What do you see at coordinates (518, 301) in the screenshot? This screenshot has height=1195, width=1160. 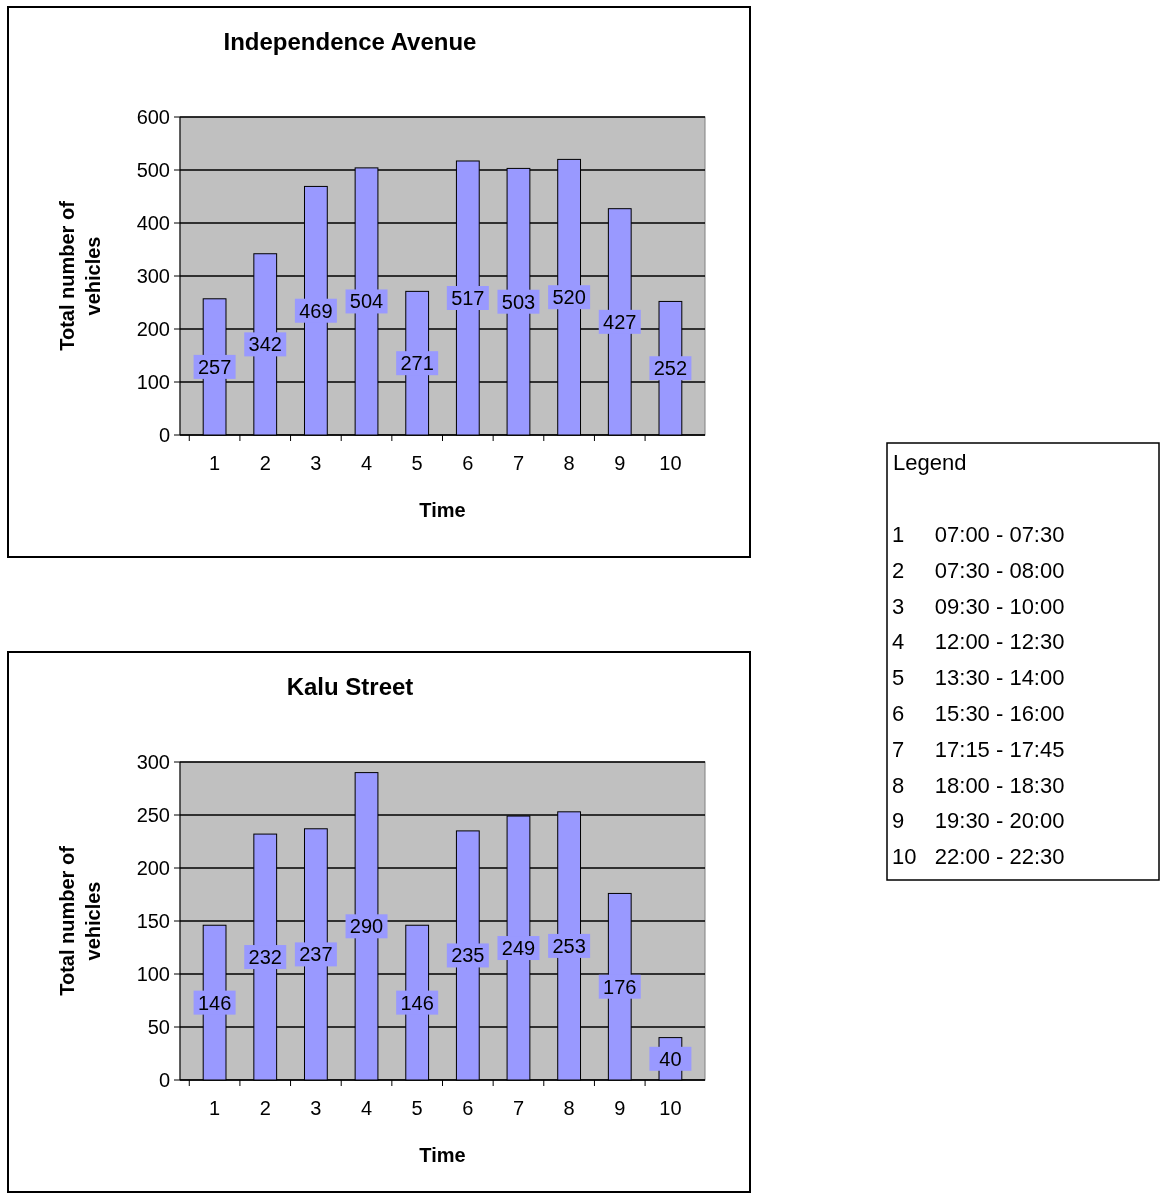 I see `data-label: 503` at bounding box center [518, 301].